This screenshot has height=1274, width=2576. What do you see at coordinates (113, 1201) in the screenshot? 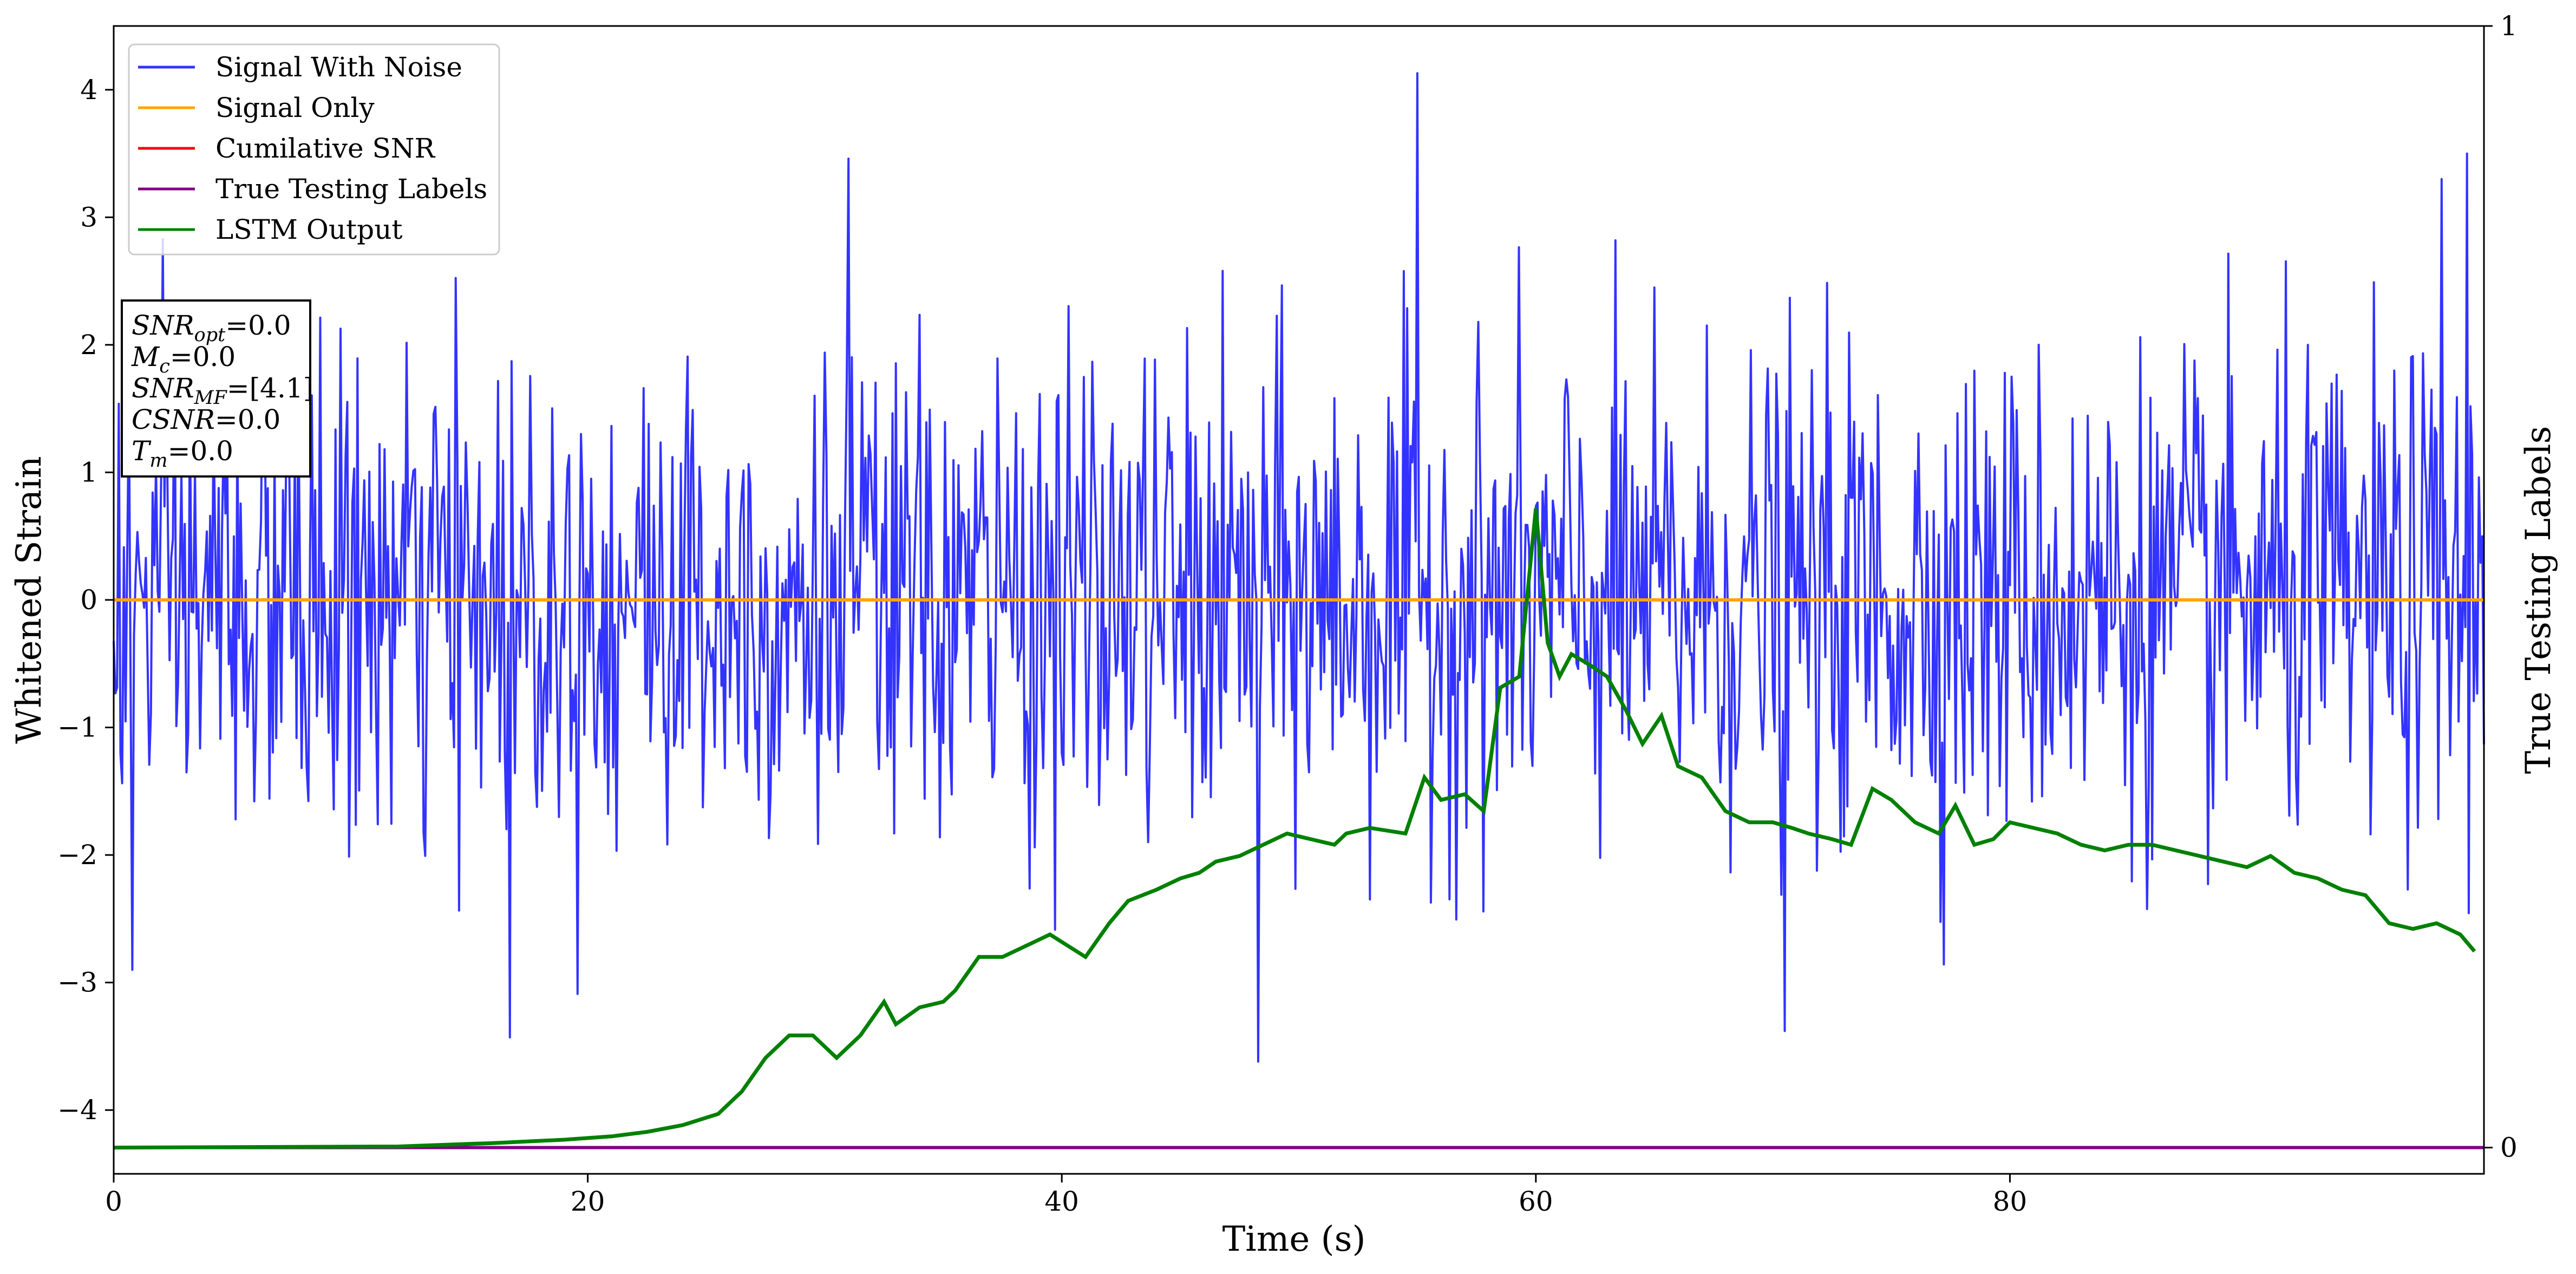
I see `x-tick-label: 0` at bounding box center [113, 1201].